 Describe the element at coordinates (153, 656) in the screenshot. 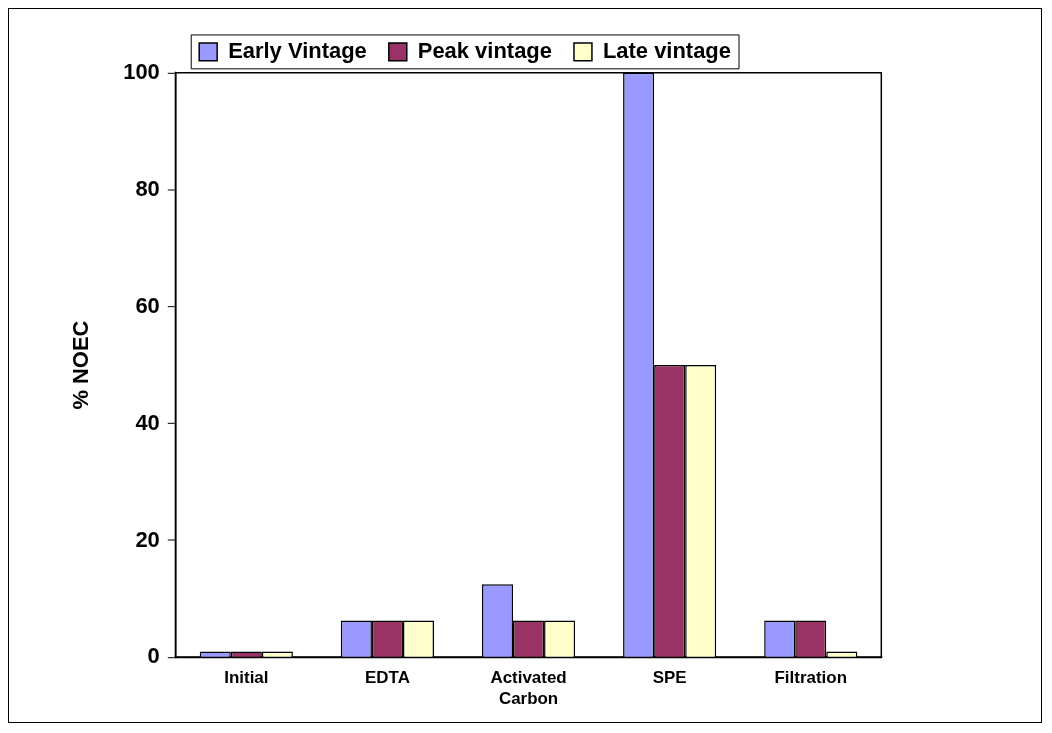

I see `y-tick-label: 0` at that location.